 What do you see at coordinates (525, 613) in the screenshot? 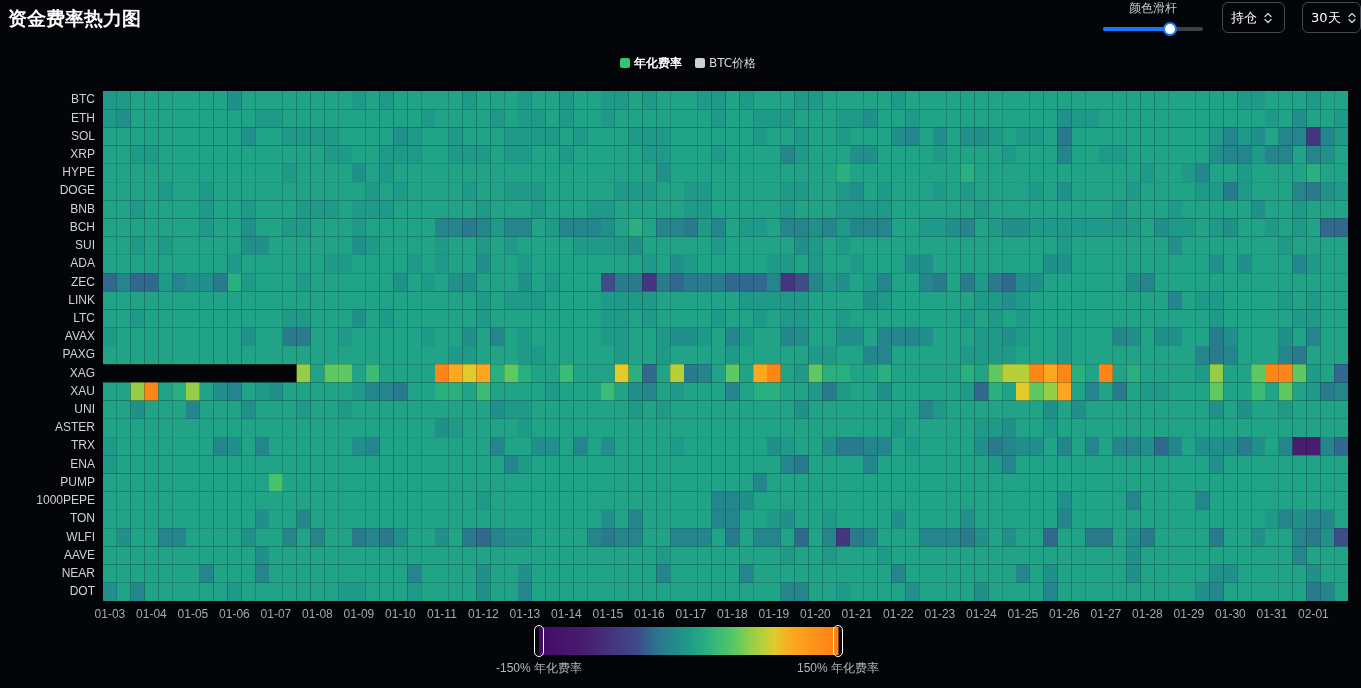
I see `x-tick-label: 01-13` at bounding box center [525, 613].